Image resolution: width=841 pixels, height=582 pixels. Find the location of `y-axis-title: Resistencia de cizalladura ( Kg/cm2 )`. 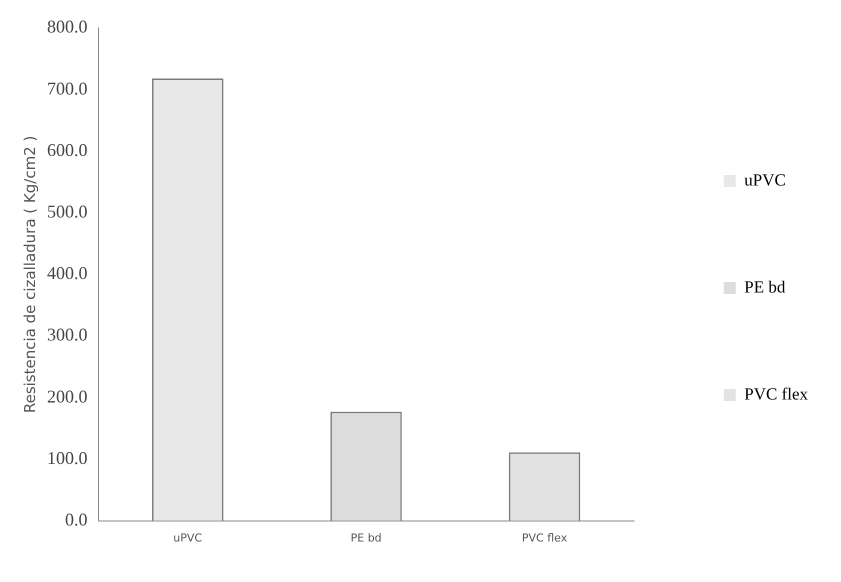

y-axis-title: Resistencia de cizalladura ( Kg/cm2 ) is located at coordinates (29, 275).